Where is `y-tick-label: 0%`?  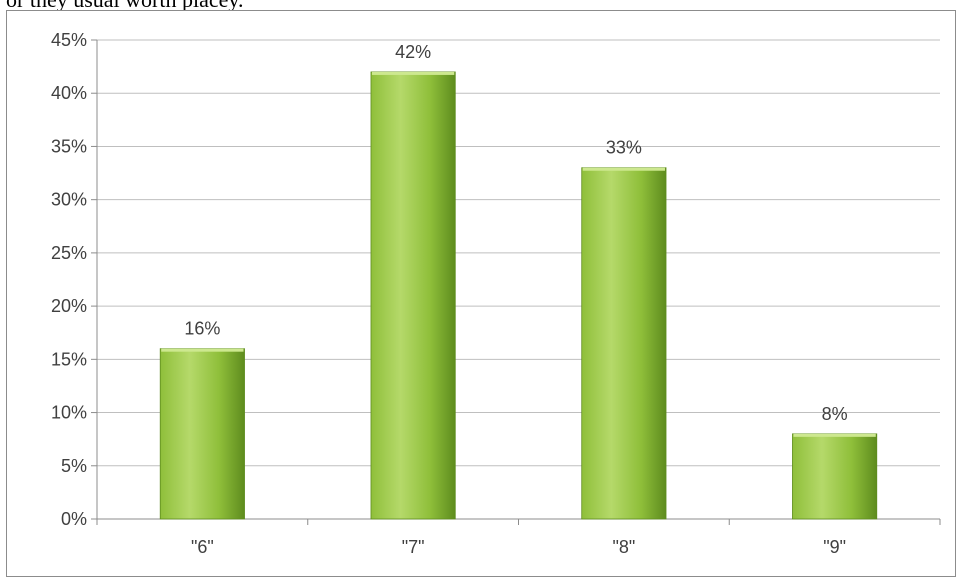 y-tick-label: 0% is located at coordinates (74, 519).